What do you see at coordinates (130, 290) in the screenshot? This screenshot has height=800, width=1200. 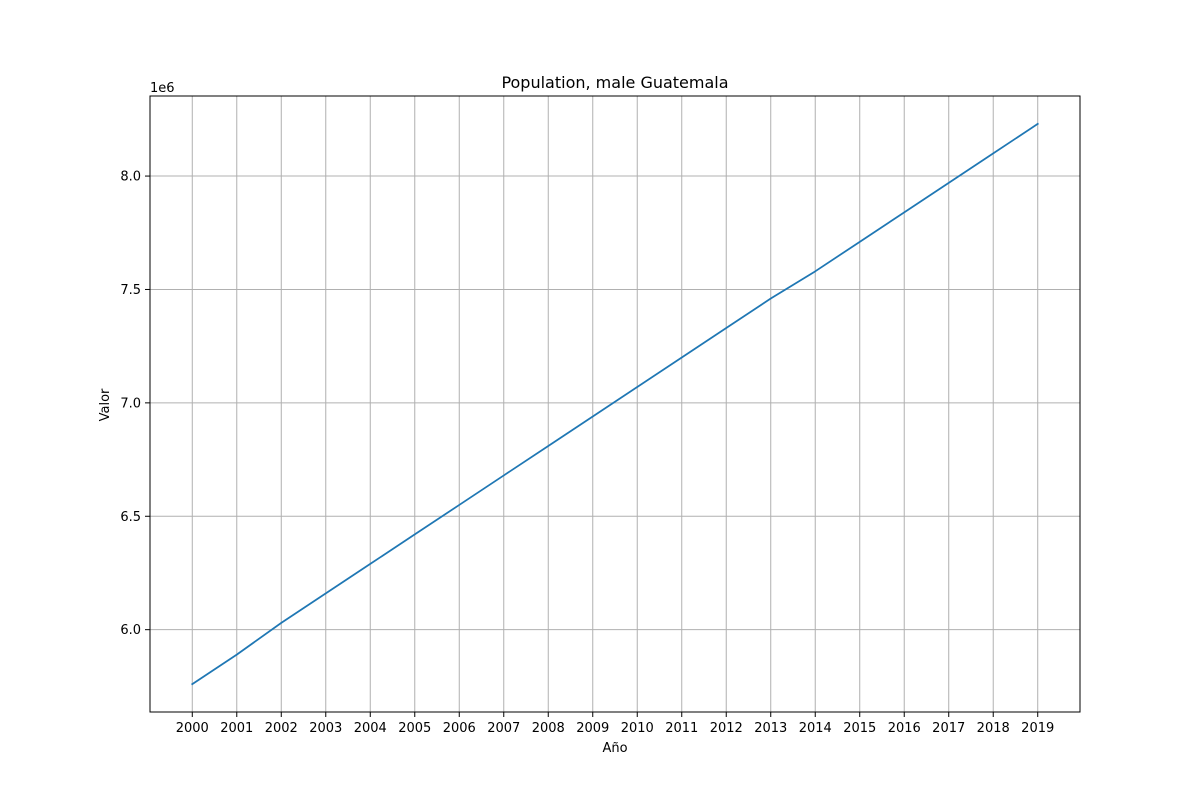 I see `y-tick-label: 7.5` at bounding box center [130, 290].